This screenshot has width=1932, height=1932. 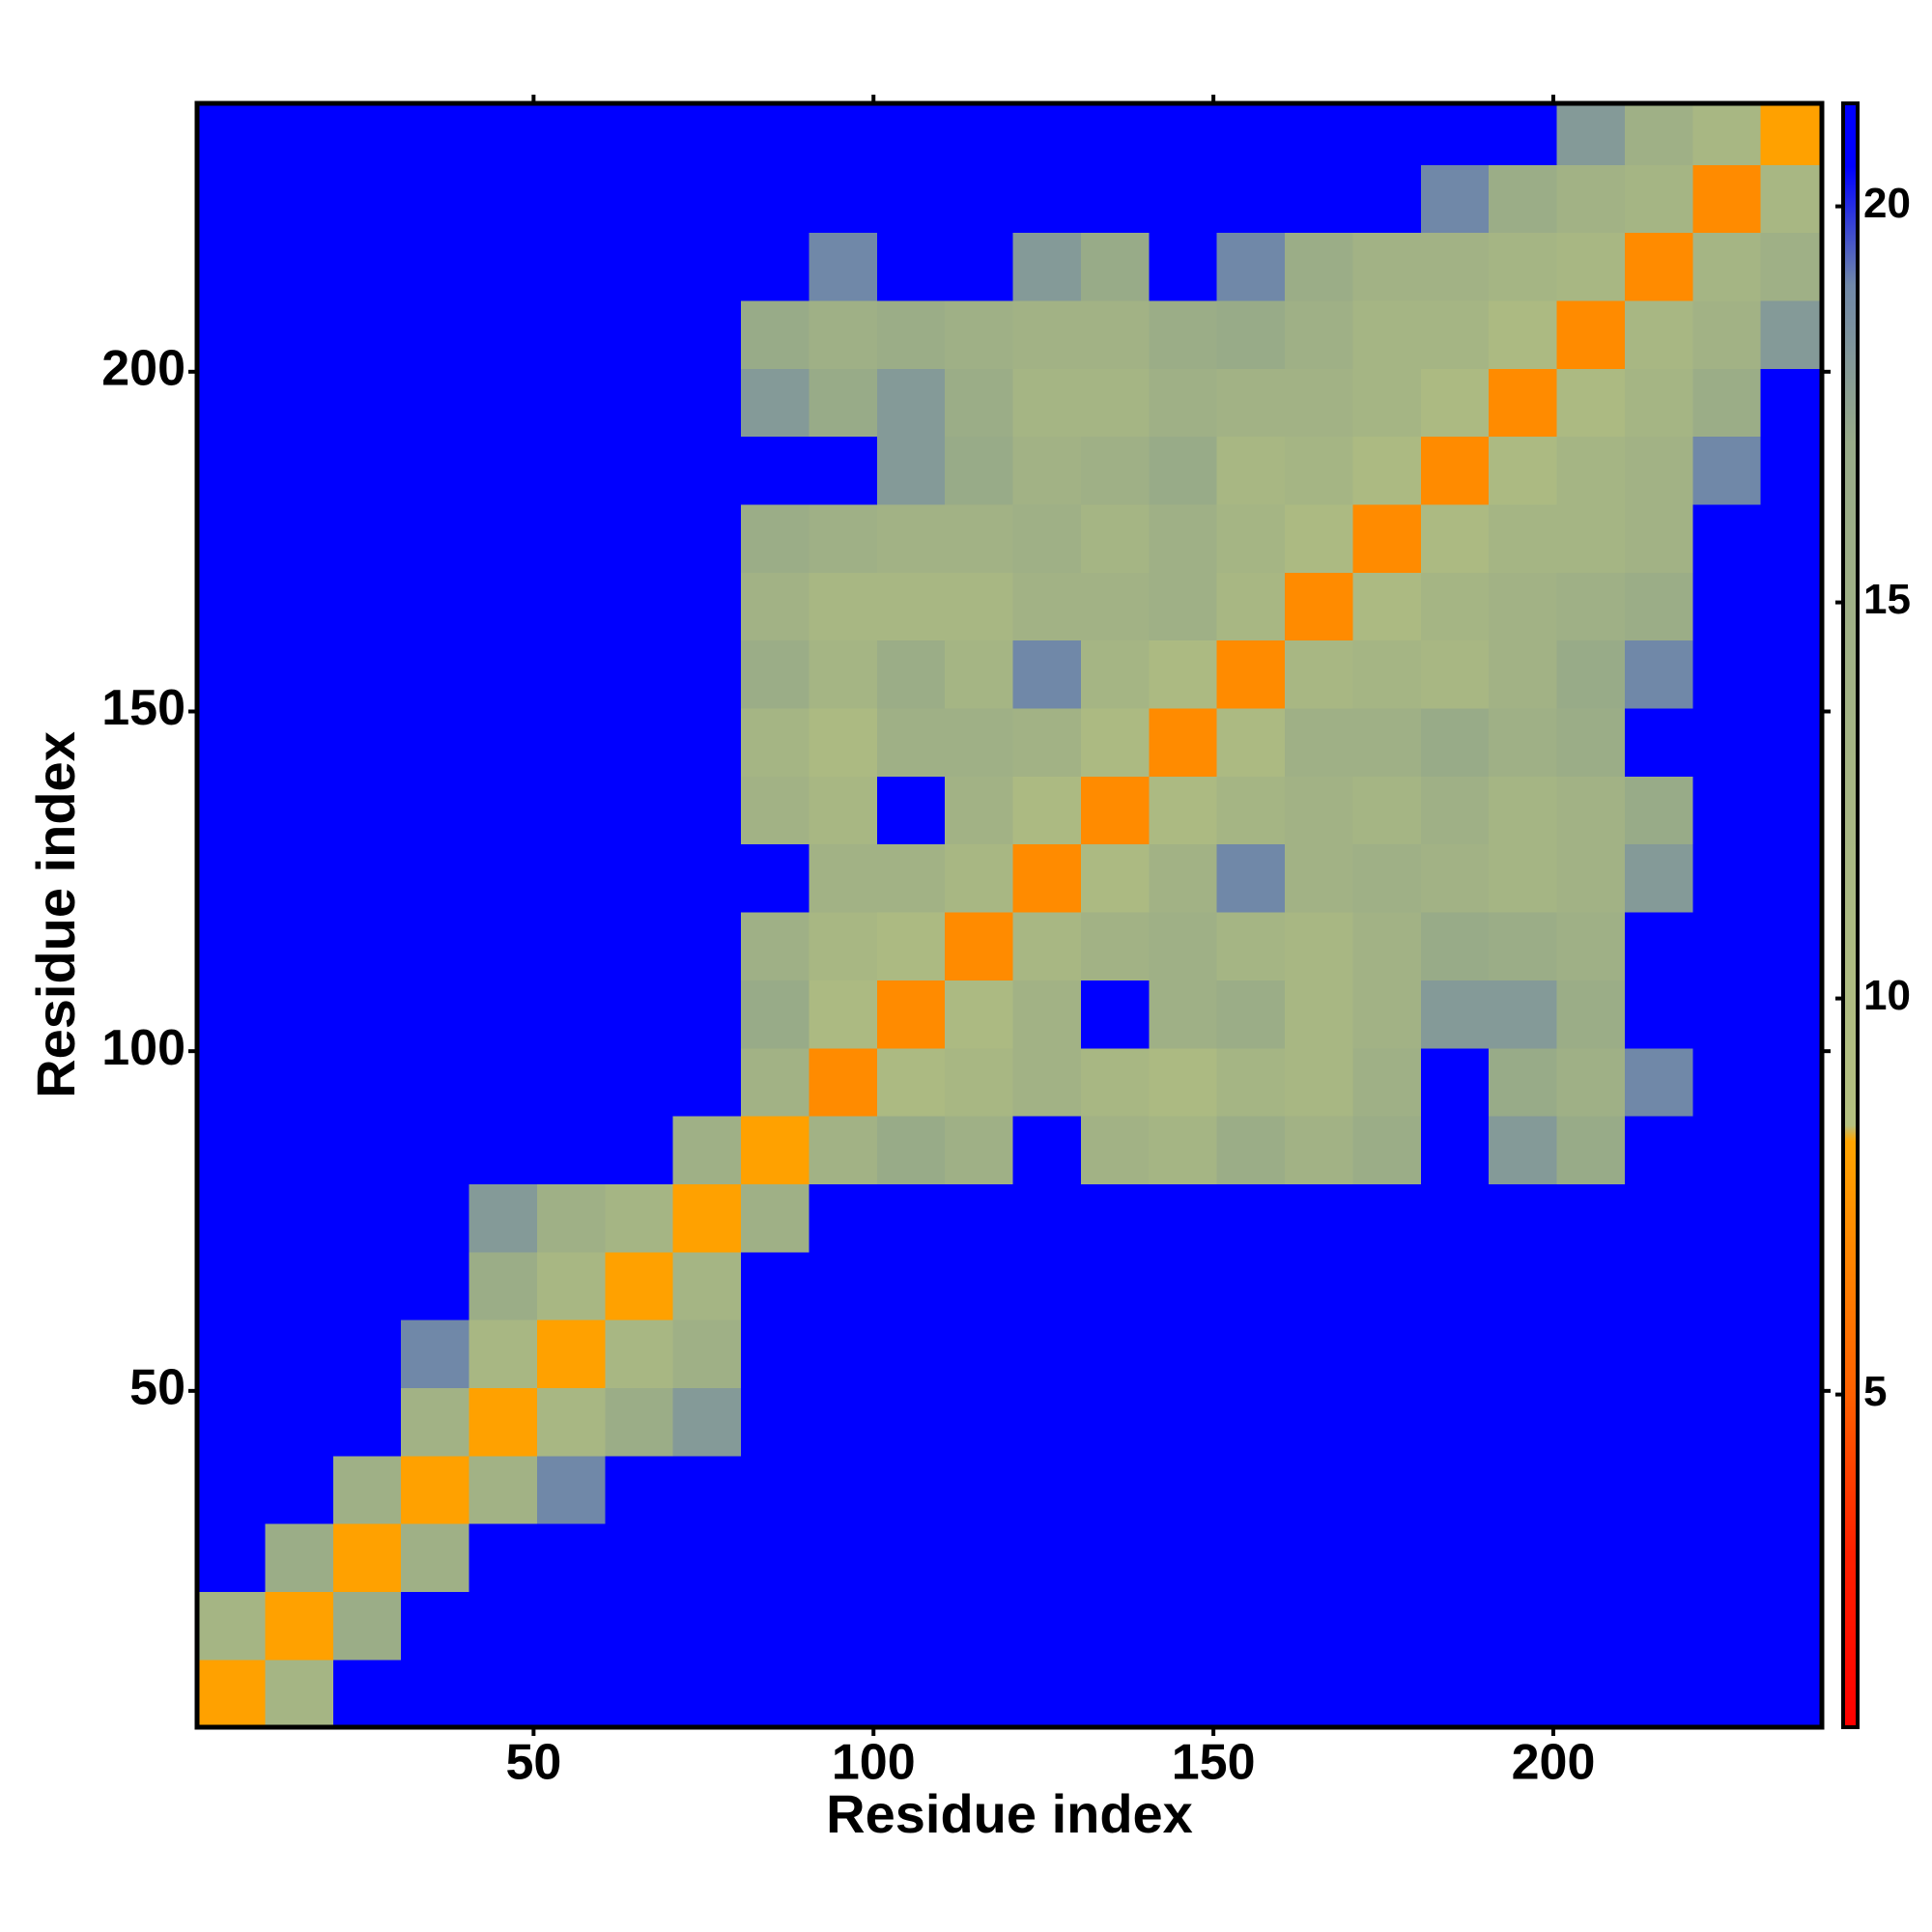 What do you see at coordinates (143, 708) in the screenshot?
I see `y-tick-label: 150` at bounding box center [143, 708].